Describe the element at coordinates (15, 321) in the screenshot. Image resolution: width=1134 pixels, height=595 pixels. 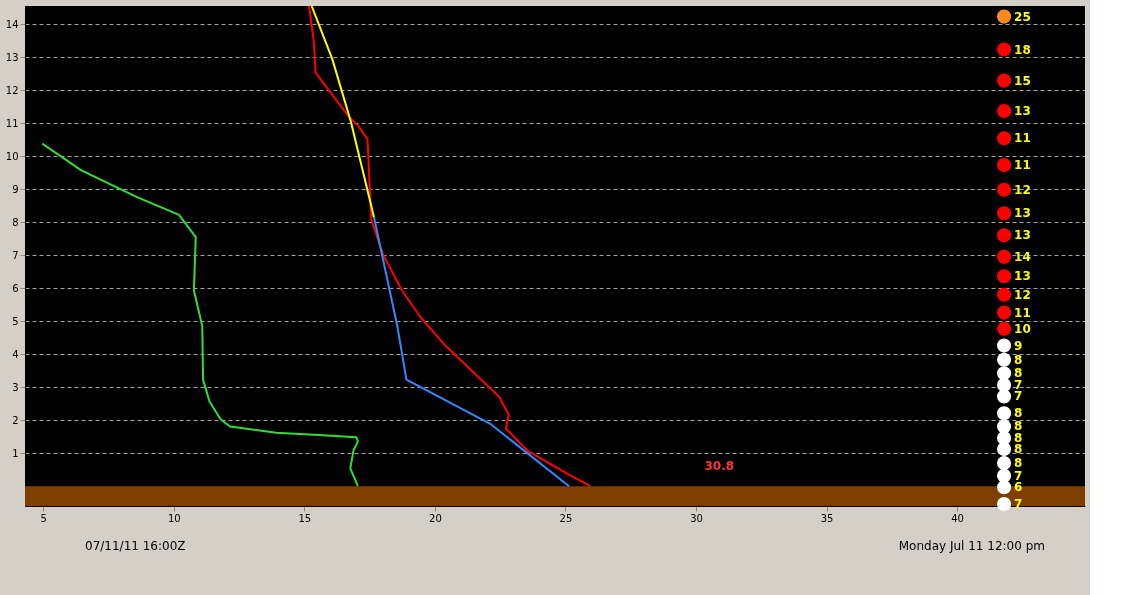
I see `y-tick-label: 5` at that location.